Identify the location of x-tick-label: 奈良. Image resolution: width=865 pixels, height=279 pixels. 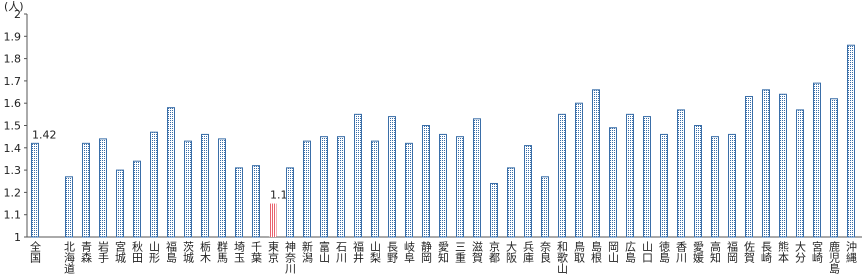
(545, 252).